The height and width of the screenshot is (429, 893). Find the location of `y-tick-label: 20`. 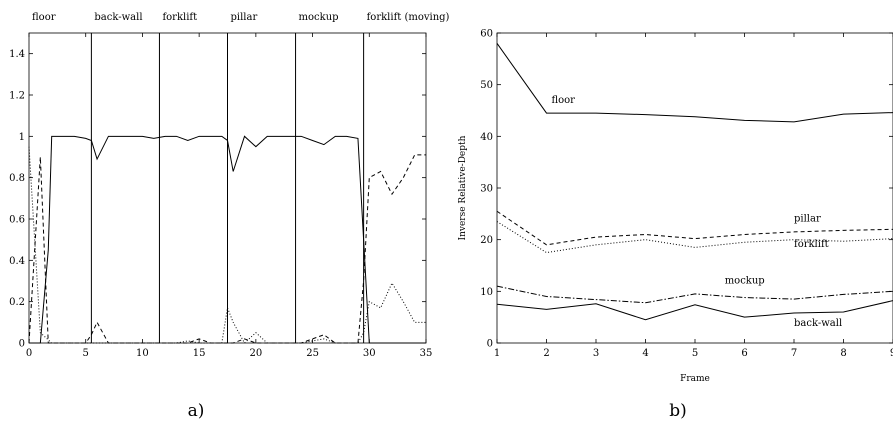

y-tick-label: 20 is located at coordinates (486, 240).